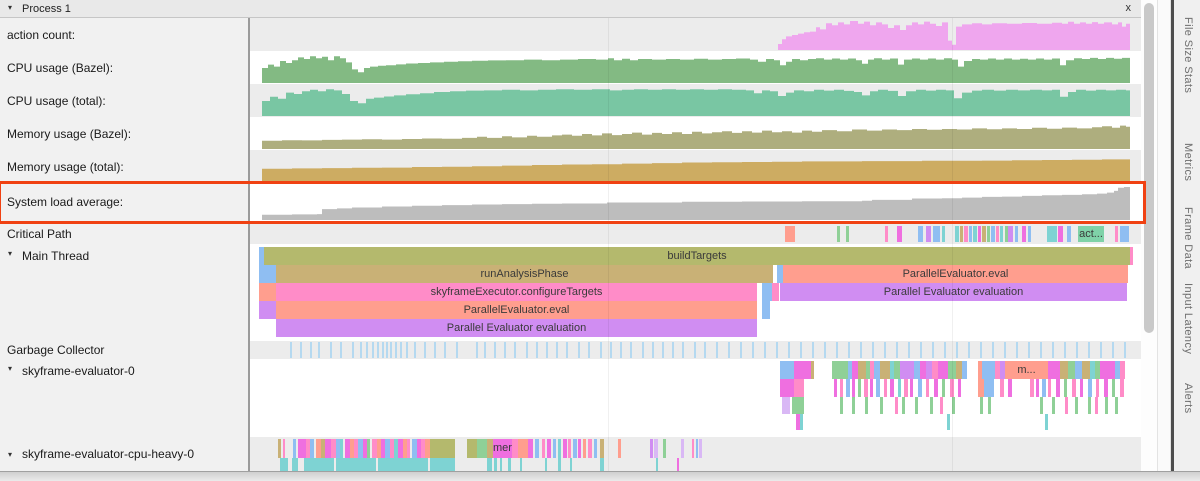 The image size is (1200, 481). What do you see at coordinates (1188, 238) in the screenshot?
I see `tab-frame-data: Frame Data` at bounding box center [1188, 238].